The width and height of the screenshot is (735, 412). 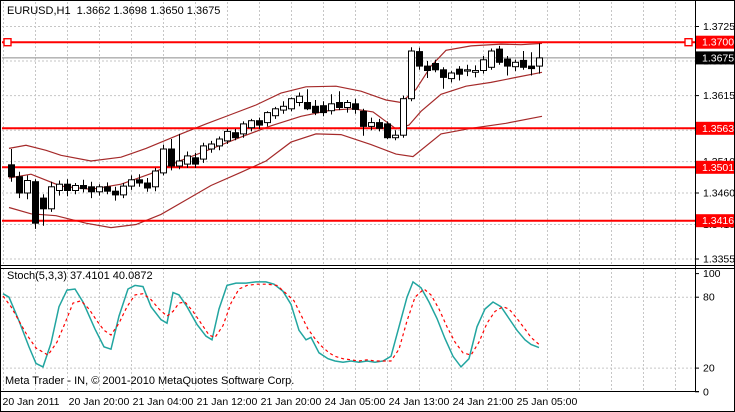 What do you see at coordinates (718, 43) in the screenshot?
I see `price-tag-text: 1.3700` at bounding box center [718, 43].